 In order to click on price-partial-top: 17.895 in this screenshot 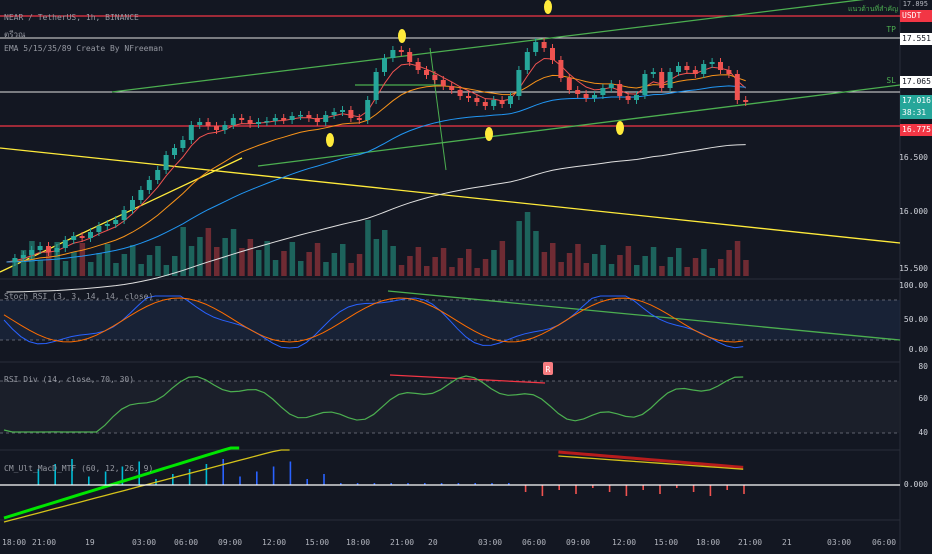, I will do `click(915, 4)`.